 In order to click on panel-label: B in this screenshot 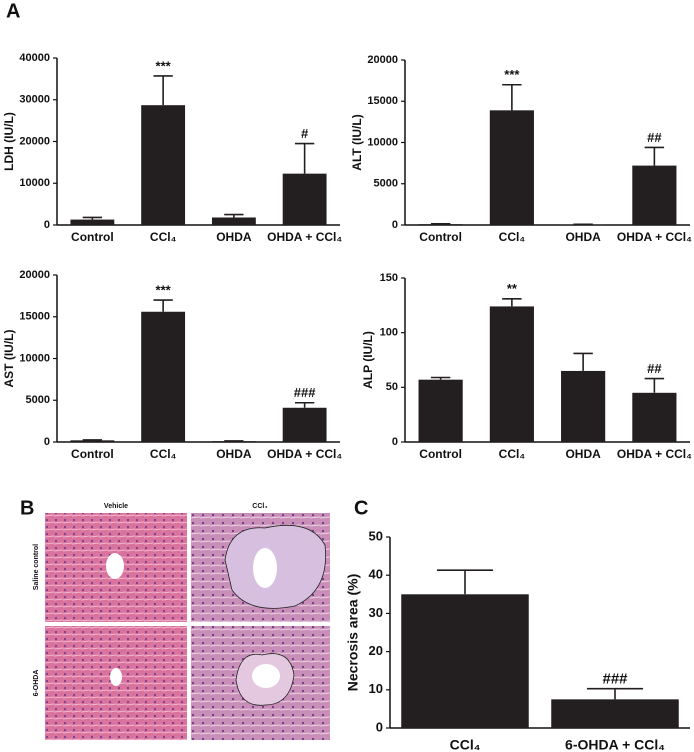, I will do `click(27, 508)`.